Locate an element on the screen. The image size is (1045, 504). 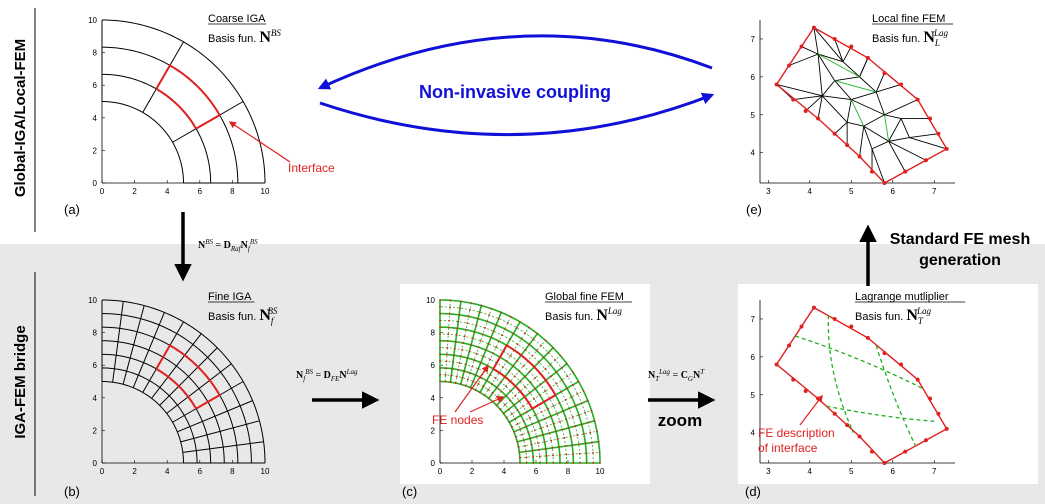
interface-boundary is located at coordinates (188, 376).